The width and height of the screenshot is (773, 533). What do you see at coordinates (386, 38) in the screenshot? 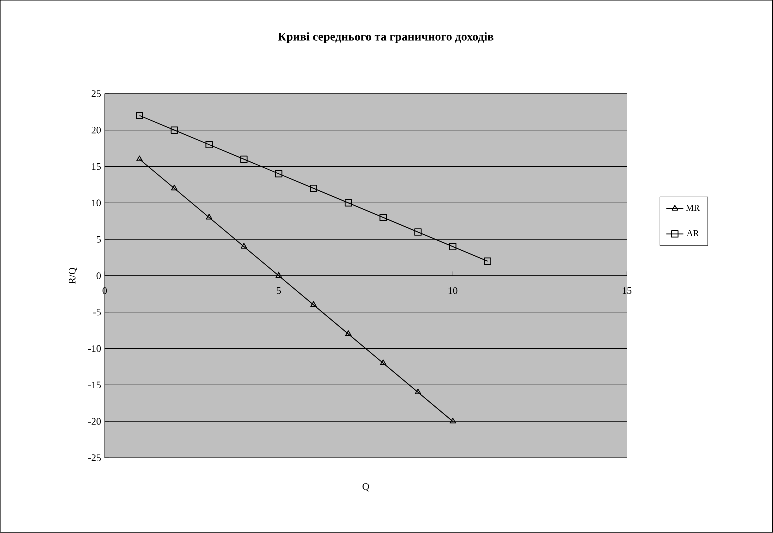
I see `chart-title: Криві середнього та граничного доходів` at bounding box center [386, 38].